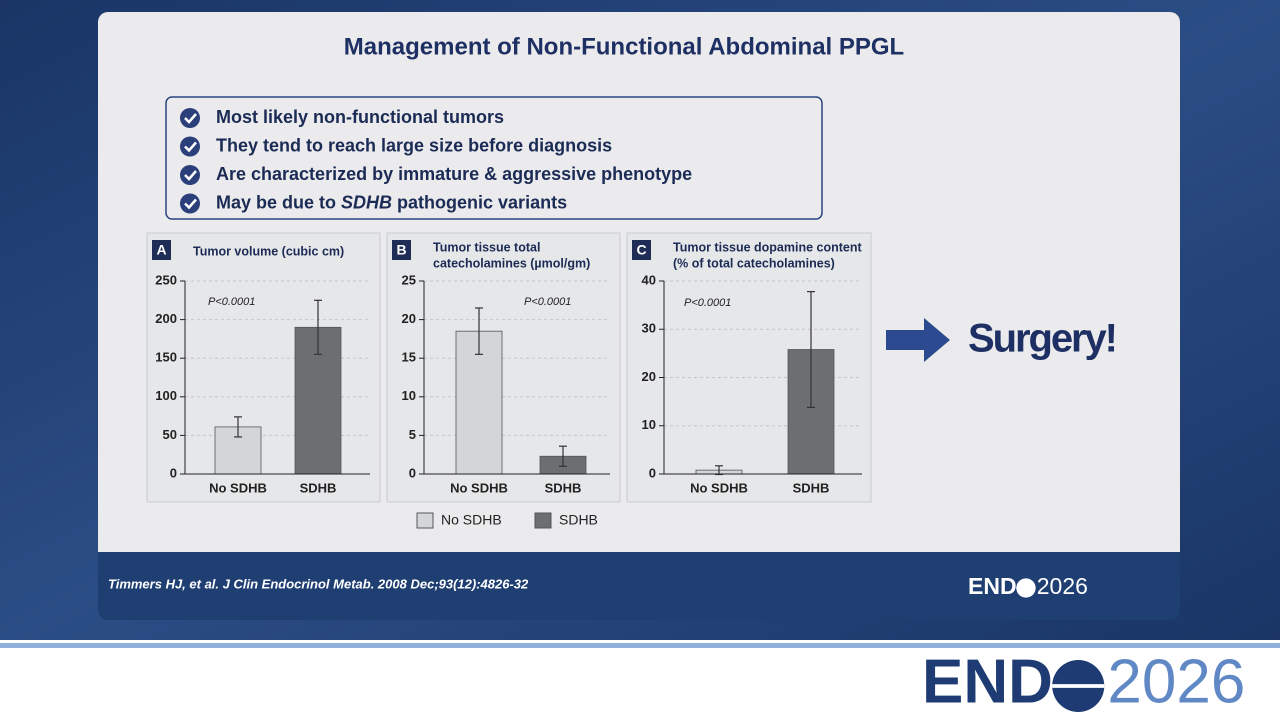 This screenshot has width=1280, height=720. Describe the element at coordinates (649, 279) in the screenshot. I see `y-tick-label: 40` at that location.